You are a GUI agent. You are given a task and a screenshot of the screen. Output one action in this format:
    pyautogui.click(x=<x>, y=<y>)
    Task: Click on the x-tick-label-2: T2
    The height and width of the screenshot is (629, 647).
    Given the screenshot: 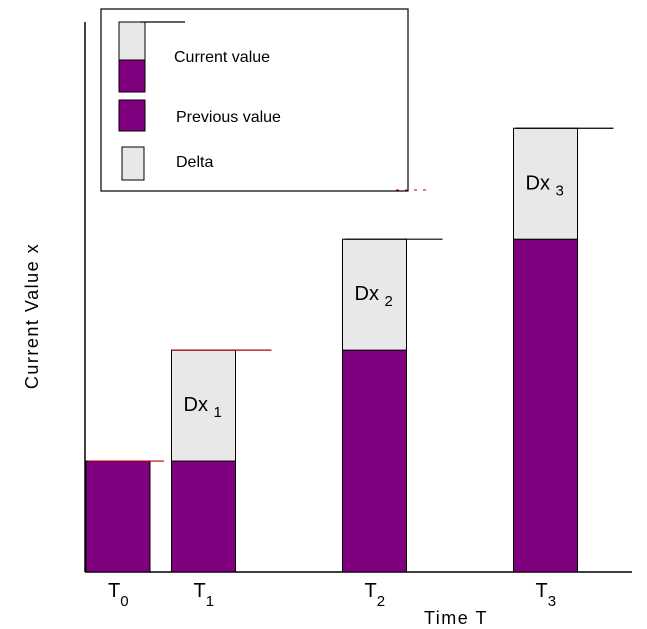 What is the action you would take?
    pyautogui.click(x=375, y=595)
    